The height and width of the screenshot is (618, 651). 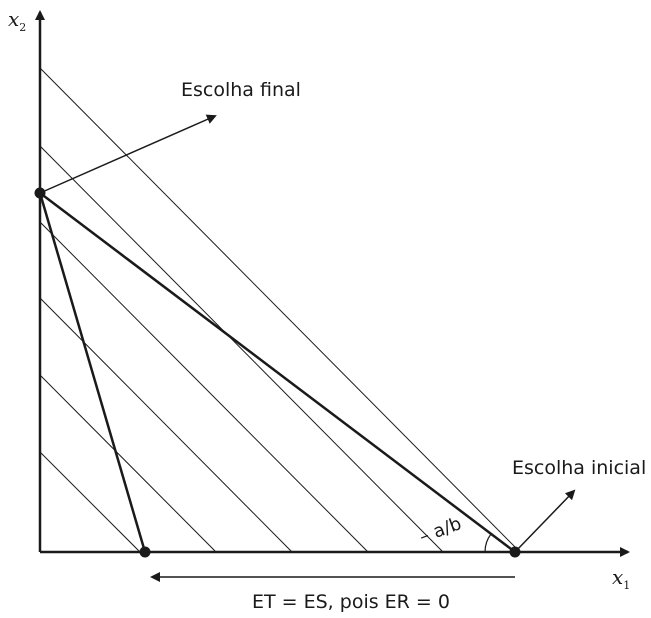 What do you see at coordinates (579, 468) in the screenshot?
I see `initial-choice-label: Escolha inicial` at bounding box center [579, 468].